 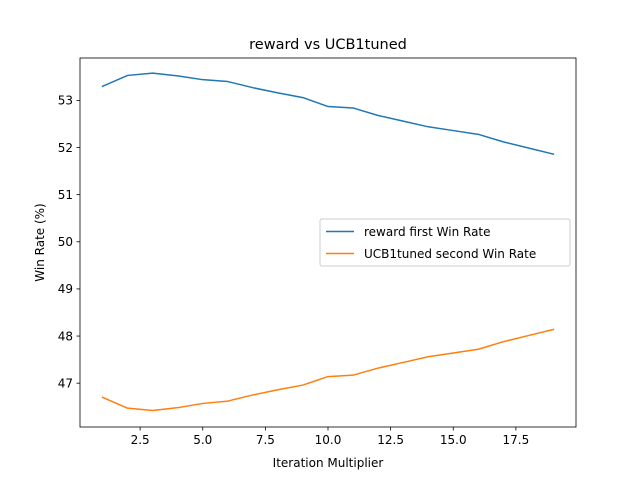 What do you see at coordinates (453, 440) in the screenshot?
I see `x-tick-label: 15.0` at bounding box center [453, 440].